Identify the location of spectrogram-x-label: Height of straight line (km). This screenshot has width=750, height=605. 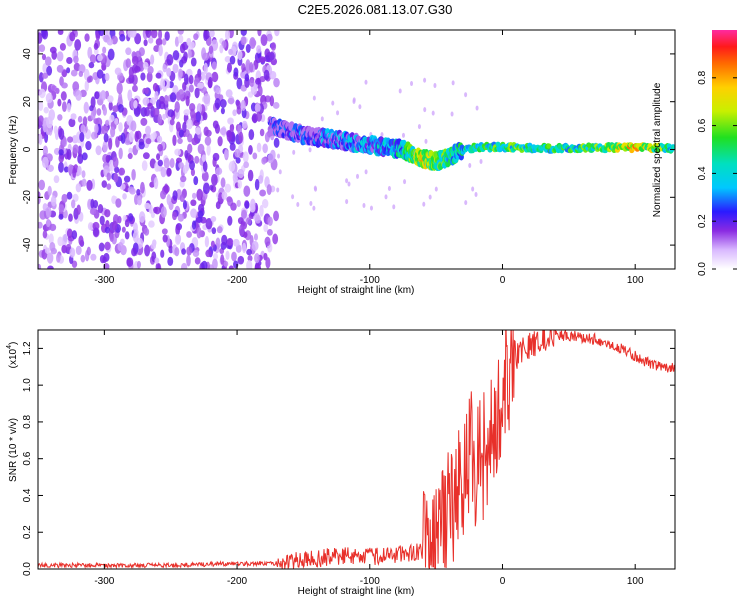
(356, 290).